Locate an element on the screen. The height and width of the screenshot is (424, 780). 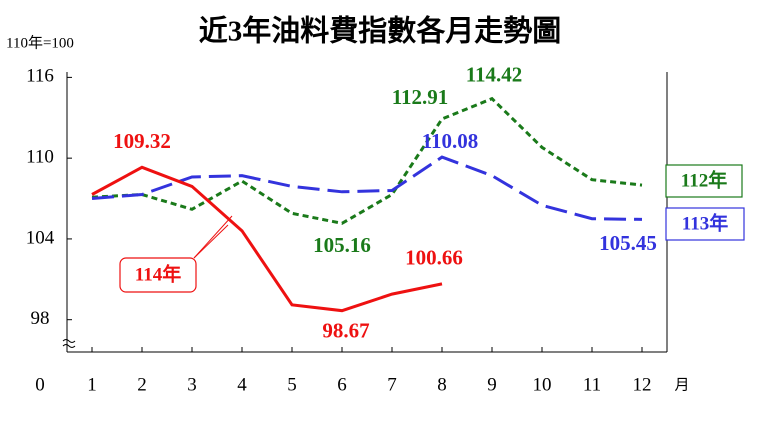
x-tick-label: 6 is located at coordinates (342, 384).